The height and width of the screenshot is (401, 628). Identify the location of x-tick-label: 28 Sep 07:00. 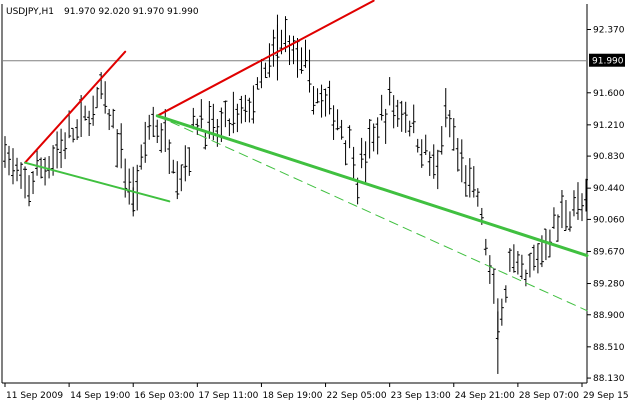
(549, 396).